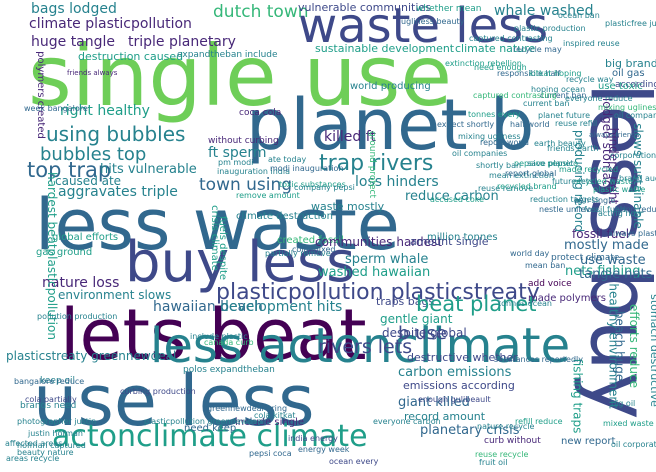 This screenshot has height=472, width=656. What do you see at coordinates (455, 372) in the screenshot?
I see `word-carbon-emissions: carbon emissions` at bounding box center [455, 372].